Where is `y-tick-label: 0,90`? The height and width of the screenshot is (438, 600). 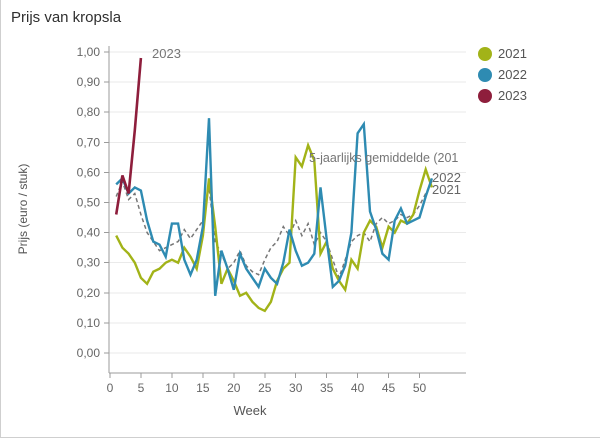 y-tick-label: 0,90 is located at coordinates (89, 82).